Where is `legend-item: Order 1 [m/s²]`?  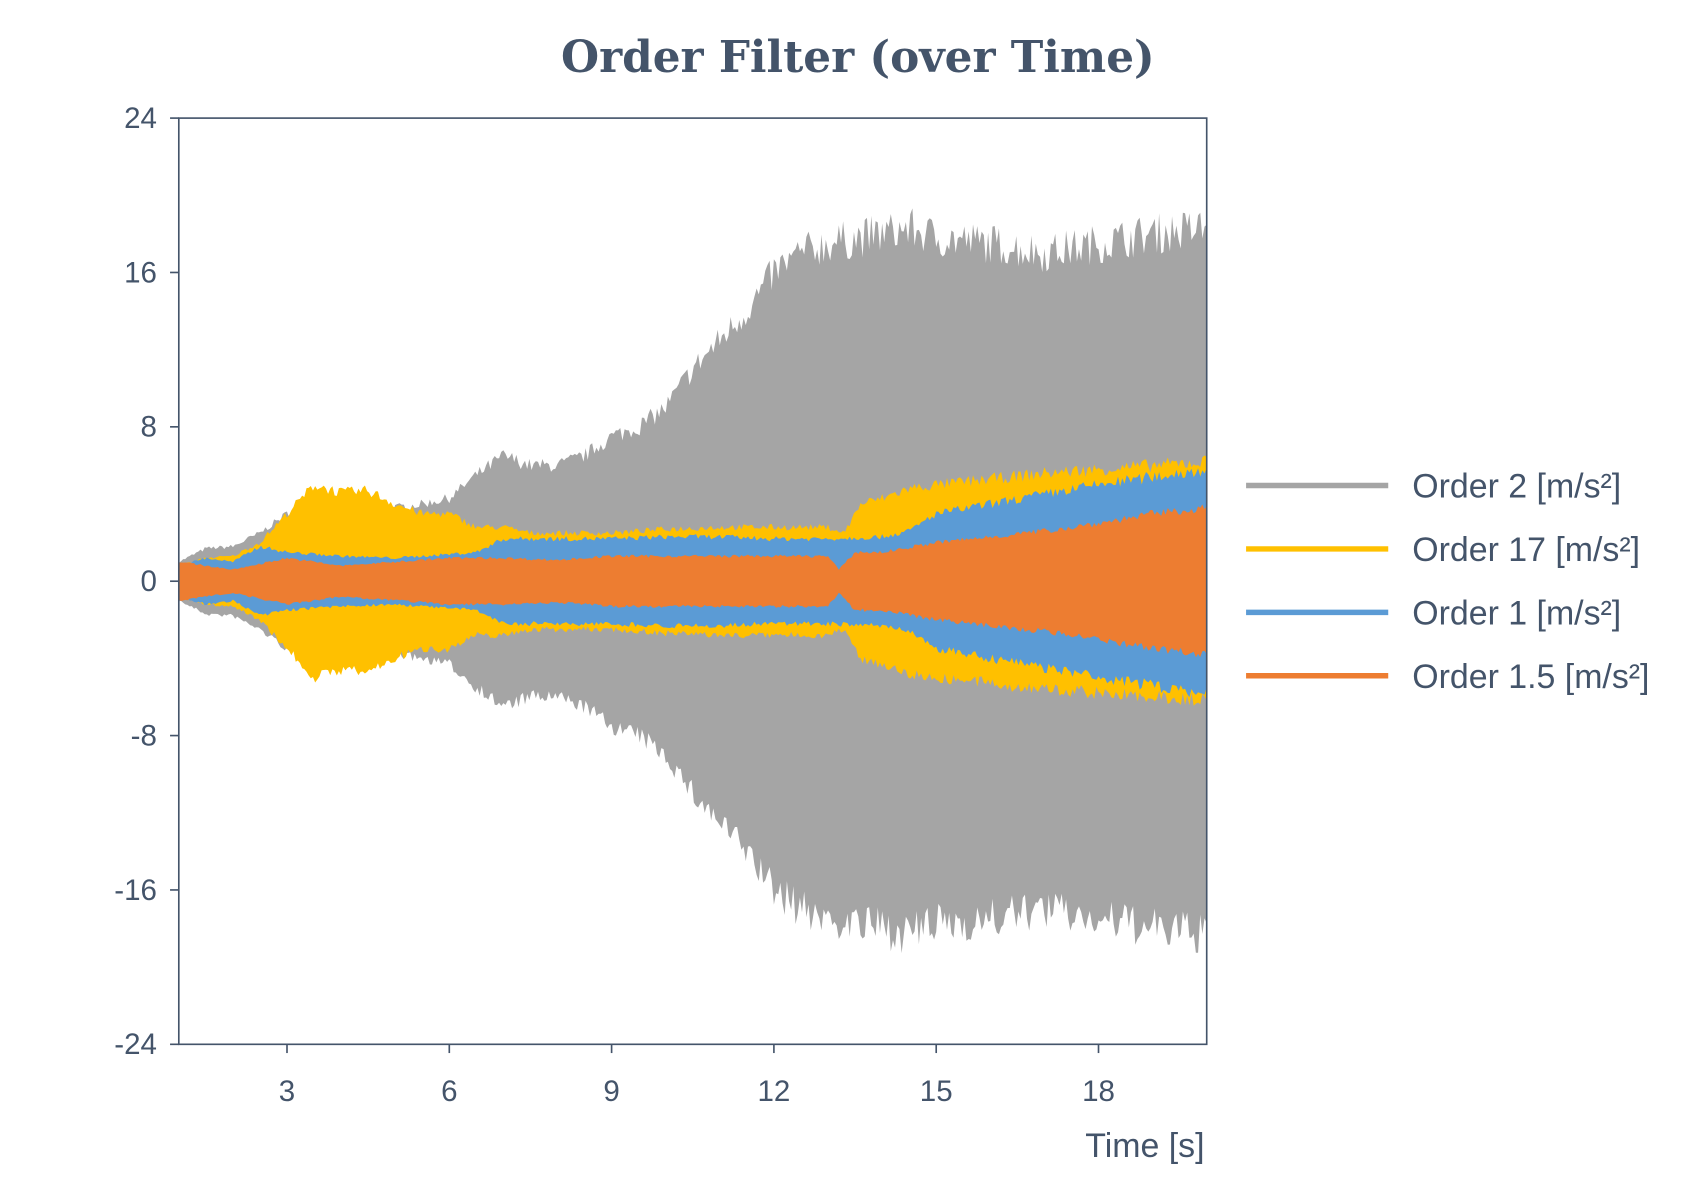
legend-item: Order 1 [m/s²] is located at coordinates (1433, 613).